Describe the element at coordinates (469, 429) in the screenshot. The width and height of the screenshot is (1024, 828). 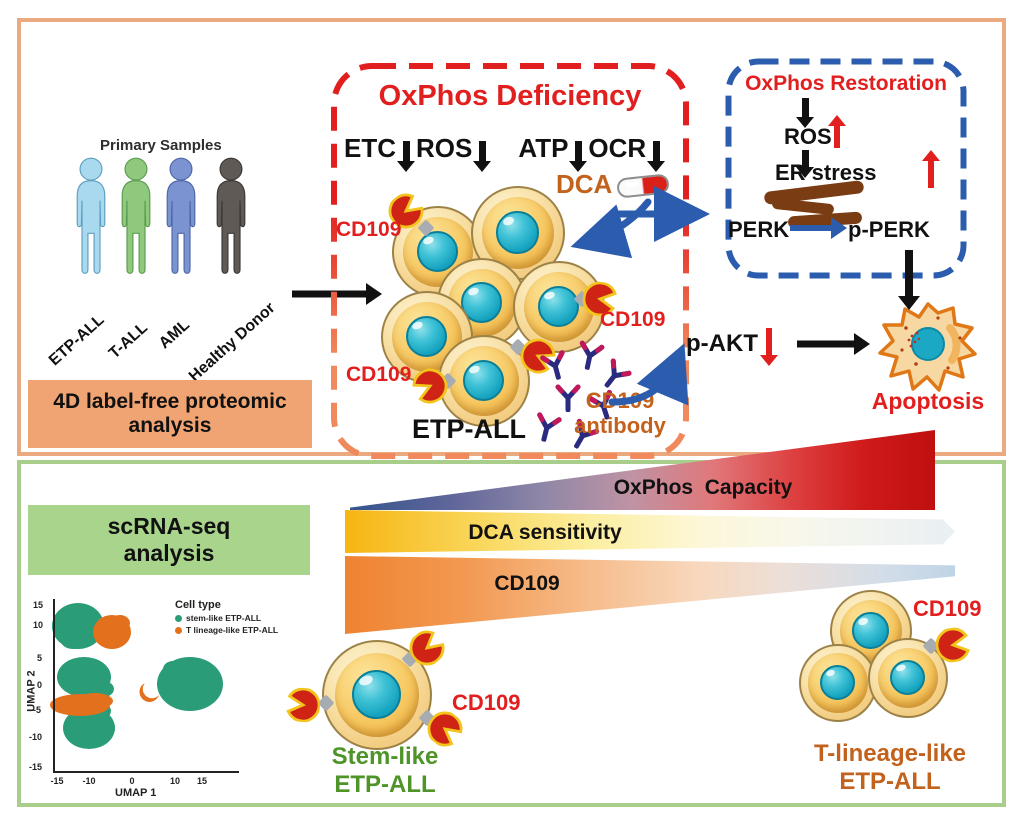
I see `etp-all-label: ETP-ALL` at that location.